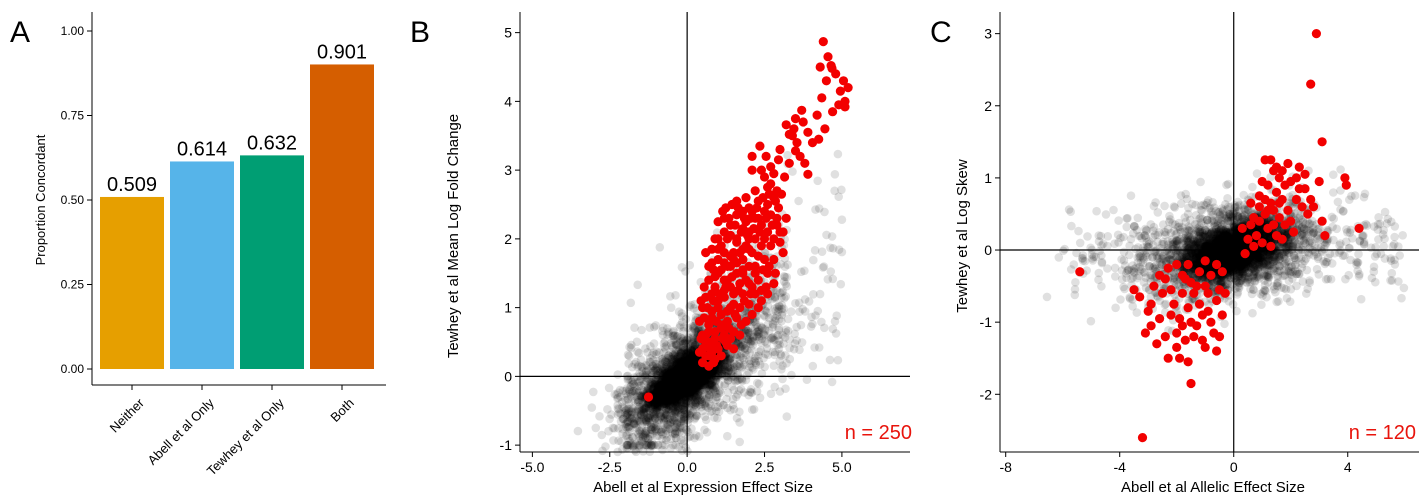 Image resolution: width=1421 pixels, height=503 pixels. I want to click on ytick-label: 1, so click(508, 308).